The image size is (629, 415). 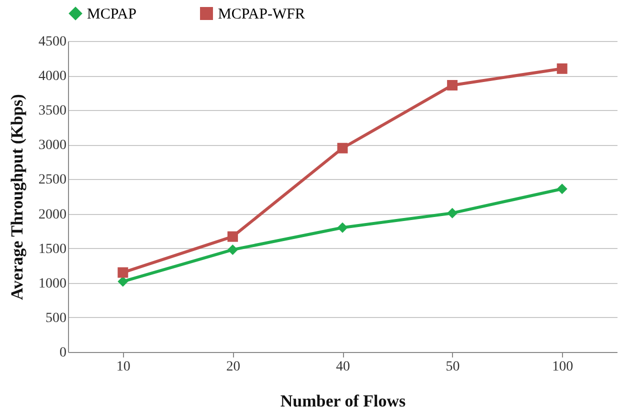 What do you see at coordinates (52, 249) in the screenshot?
I see `y-tick-label: 1500` at bounding box center [52, 249].